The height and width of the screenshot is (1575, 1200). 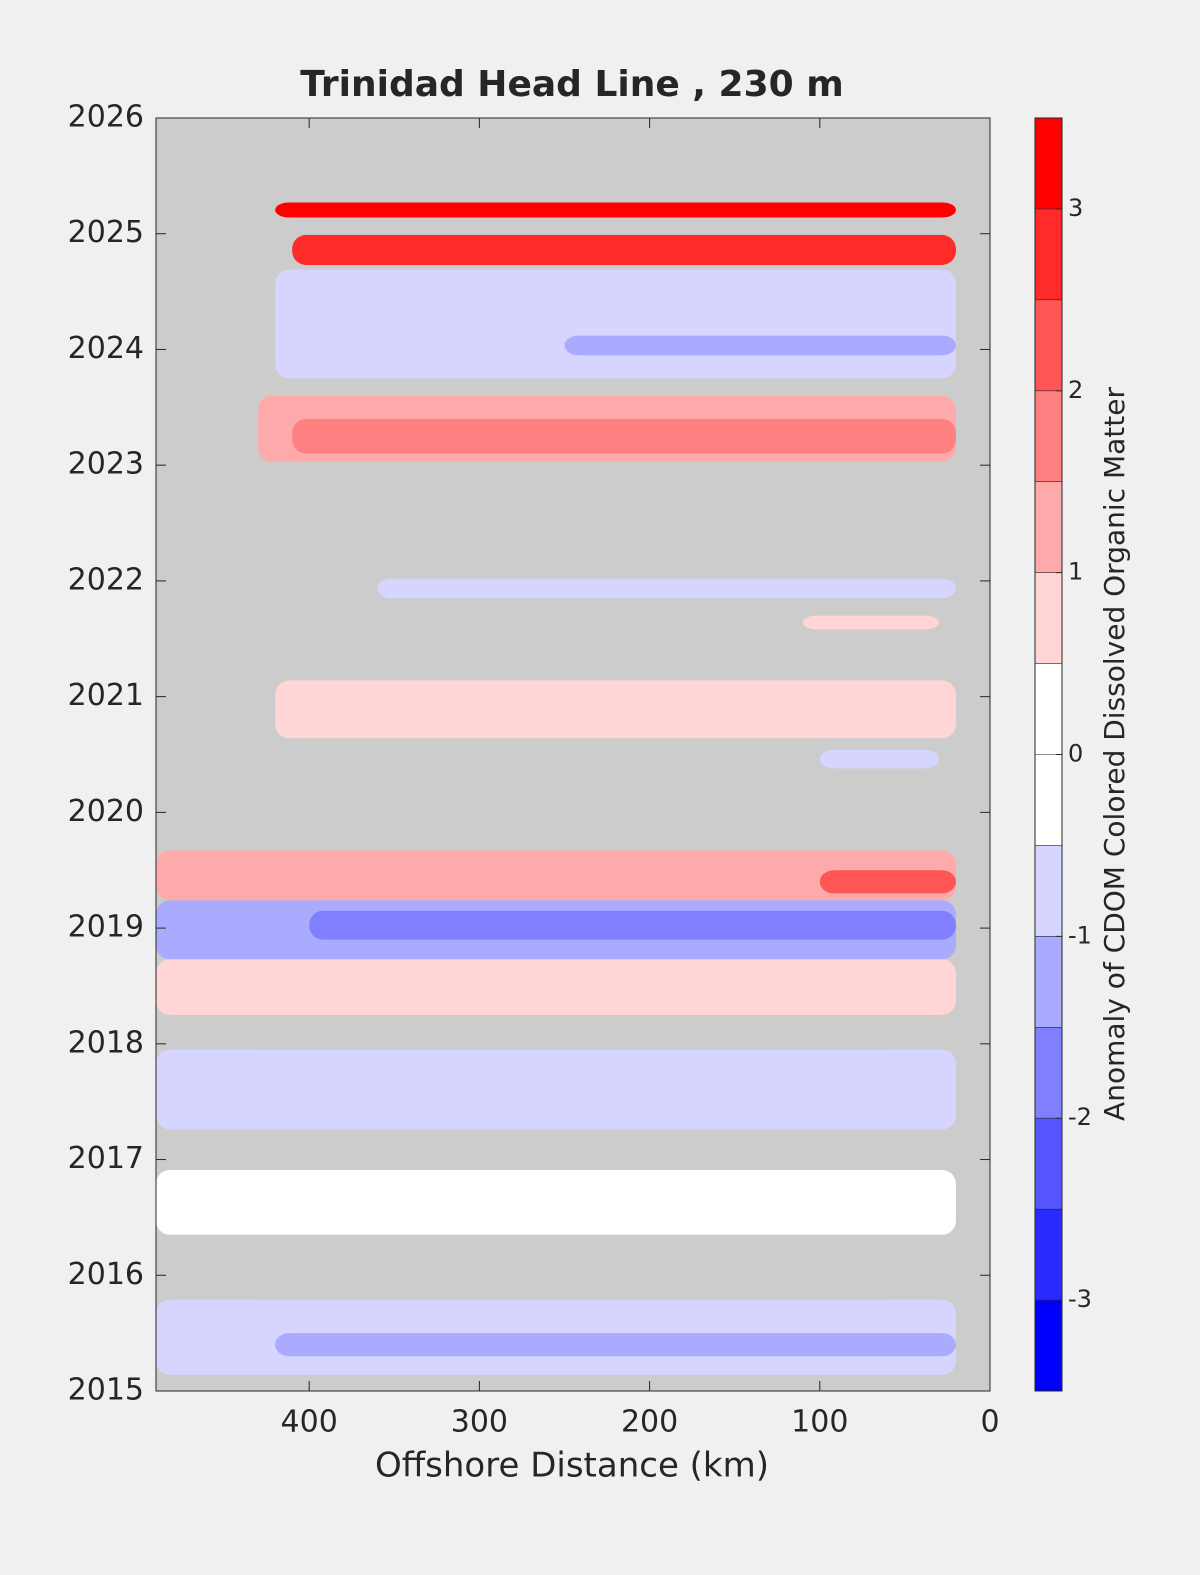 What do you see at coordinates (106, 232) in the screenshot?
I see `y-tick-label: 2025` at bounding box center [106, 232].